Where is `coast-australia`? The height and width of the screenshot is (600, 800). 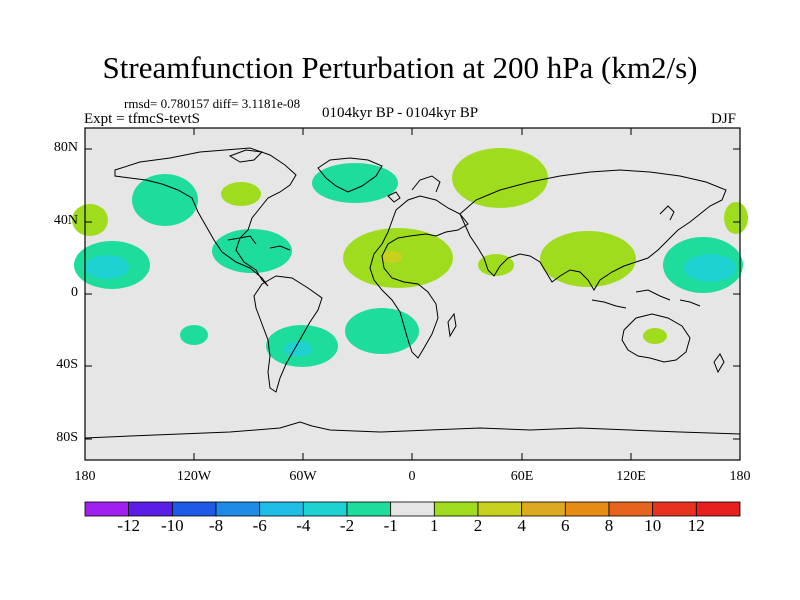
coast-australia is located at coordinates (656, 338).